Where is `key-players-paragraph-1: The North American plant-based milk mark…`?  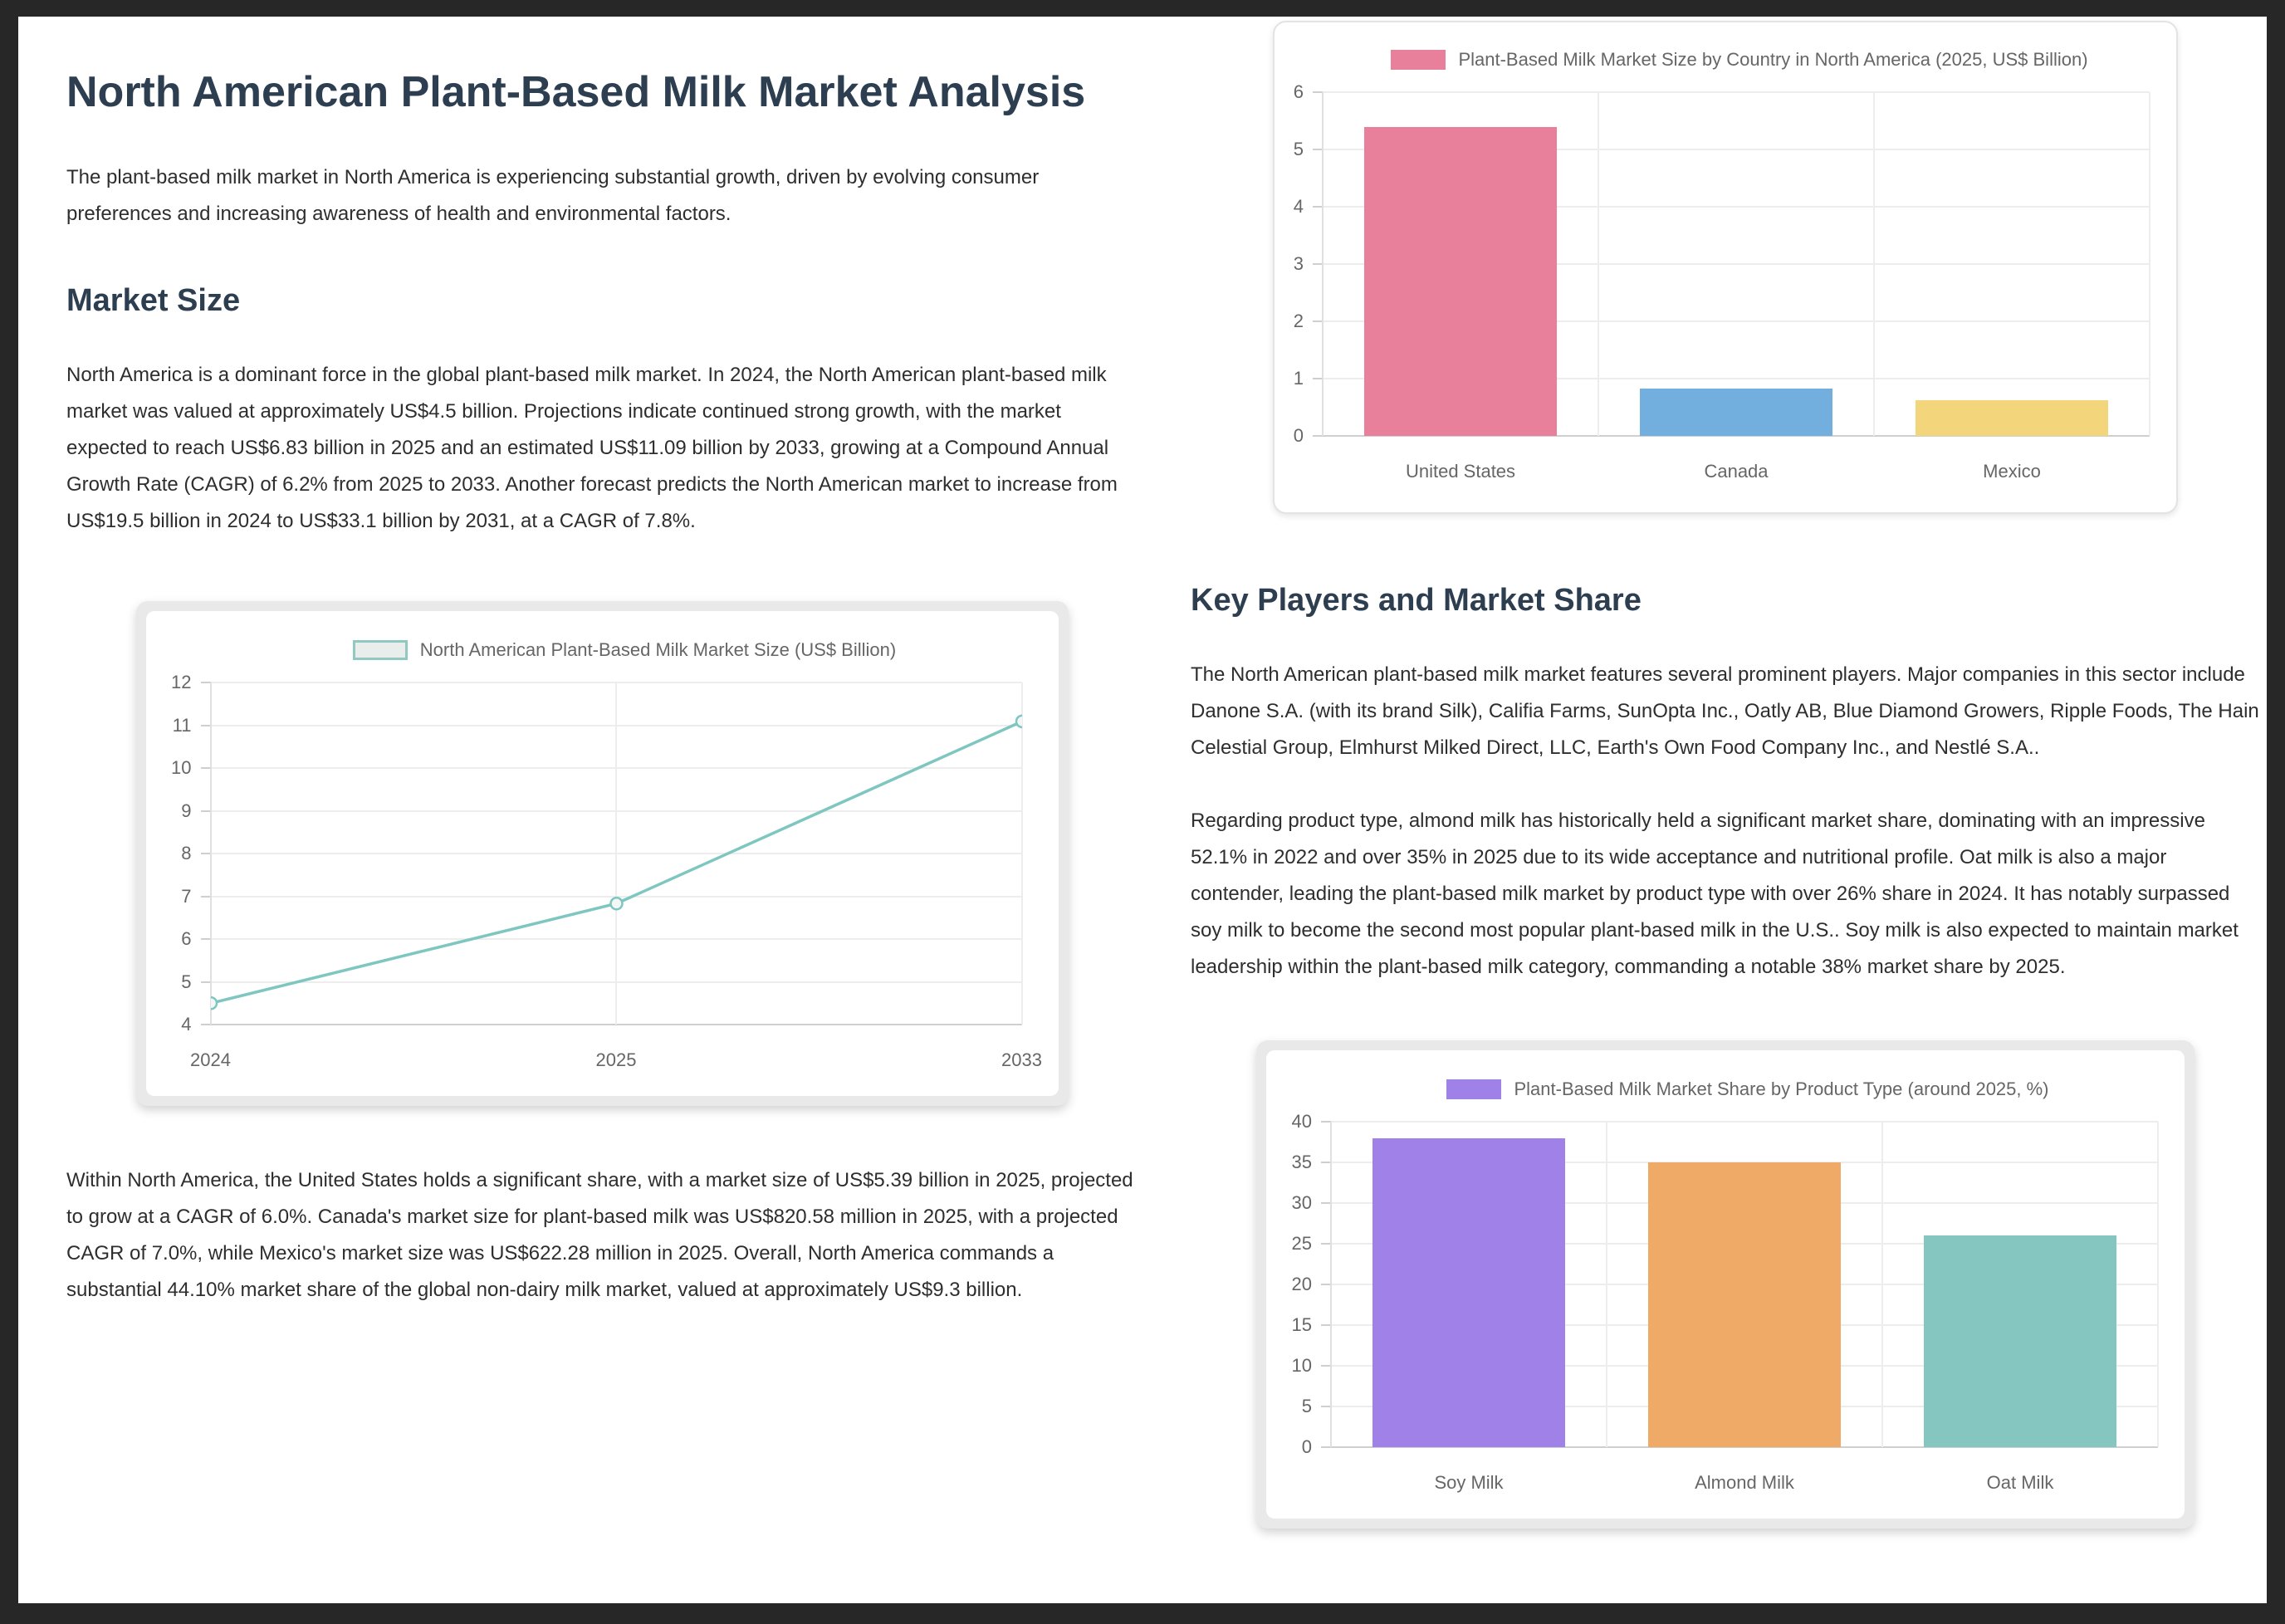
key-players-paragraph-1: The North American plant-based milk mark… is located at coordinates (1725, 711).